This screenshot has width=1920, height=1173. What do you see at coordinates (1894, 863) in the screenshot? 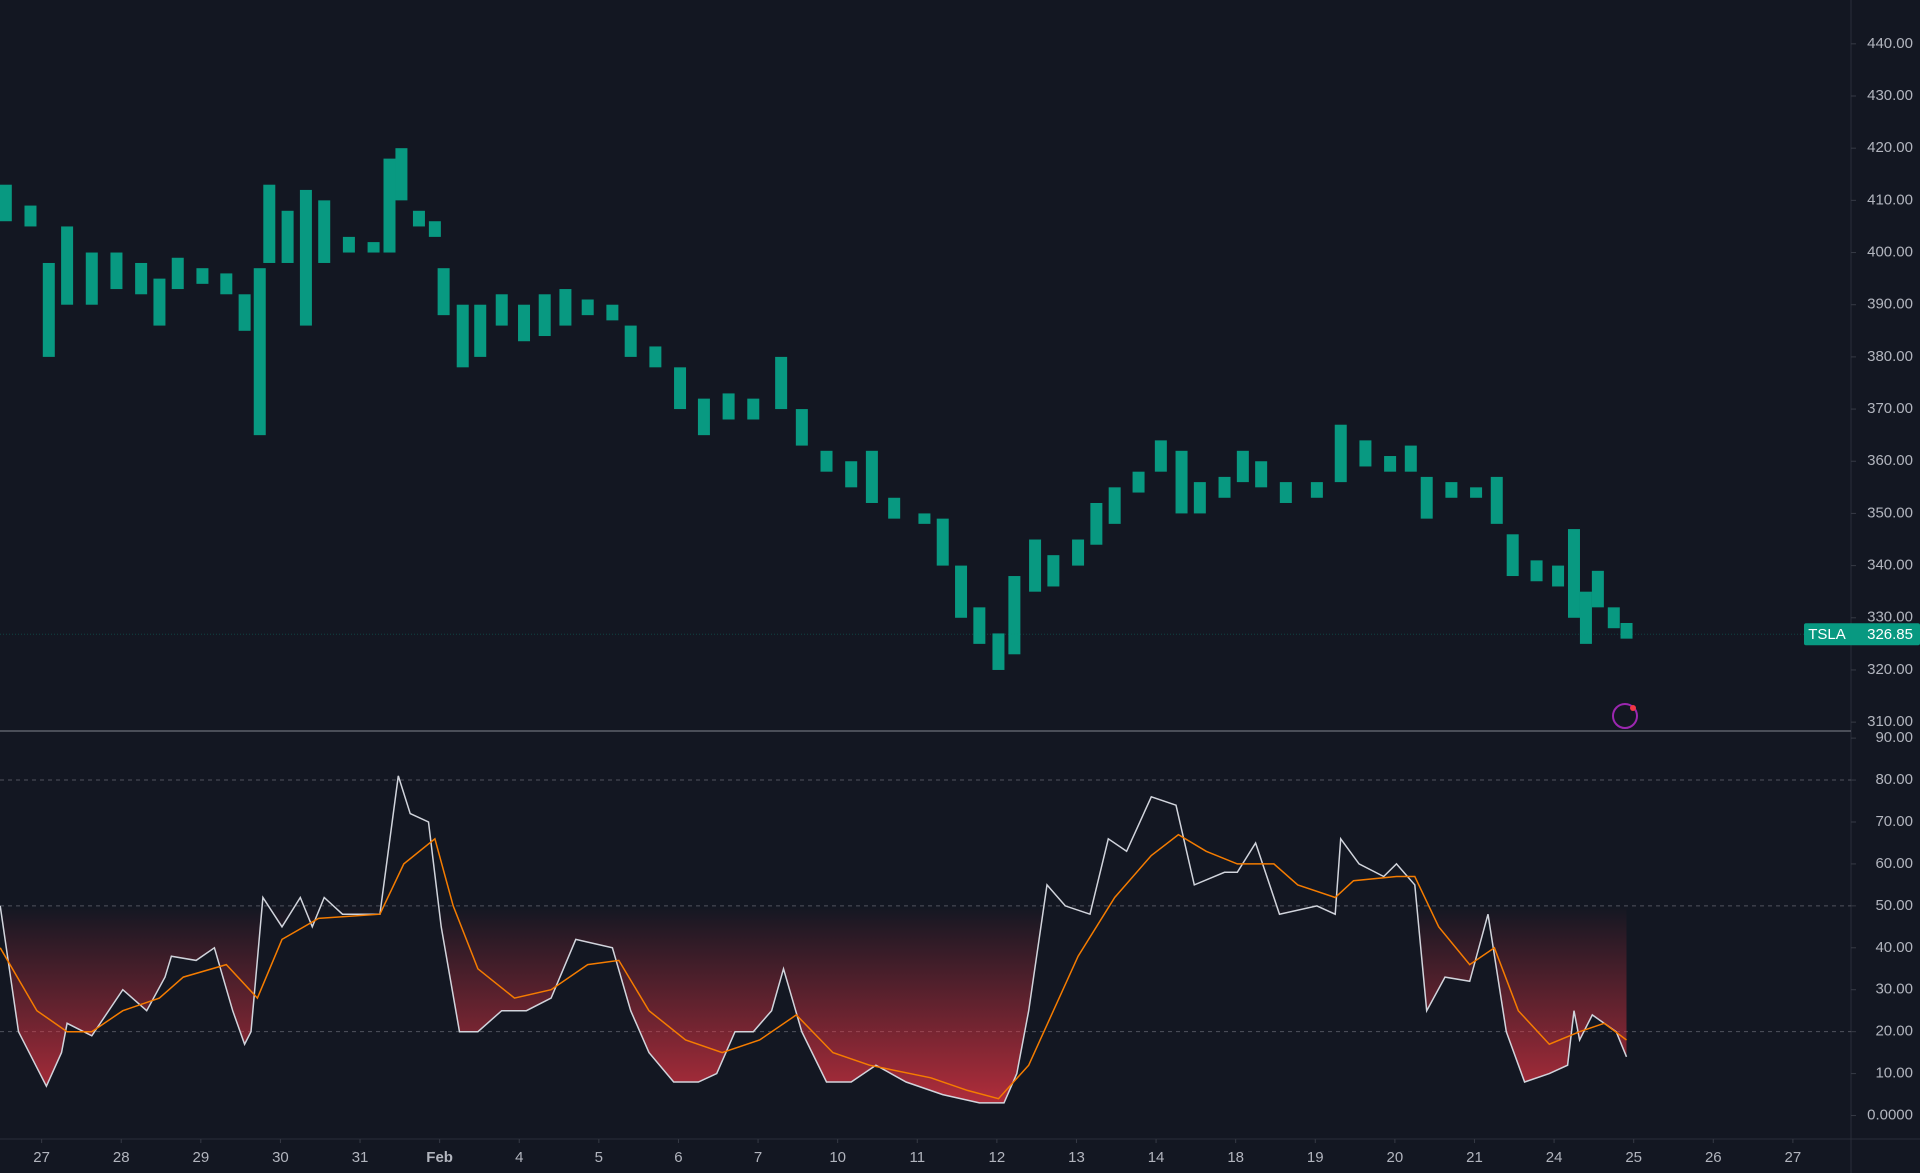
I see `y-tick-label: 60.00` at bounding box center [1894, 863].